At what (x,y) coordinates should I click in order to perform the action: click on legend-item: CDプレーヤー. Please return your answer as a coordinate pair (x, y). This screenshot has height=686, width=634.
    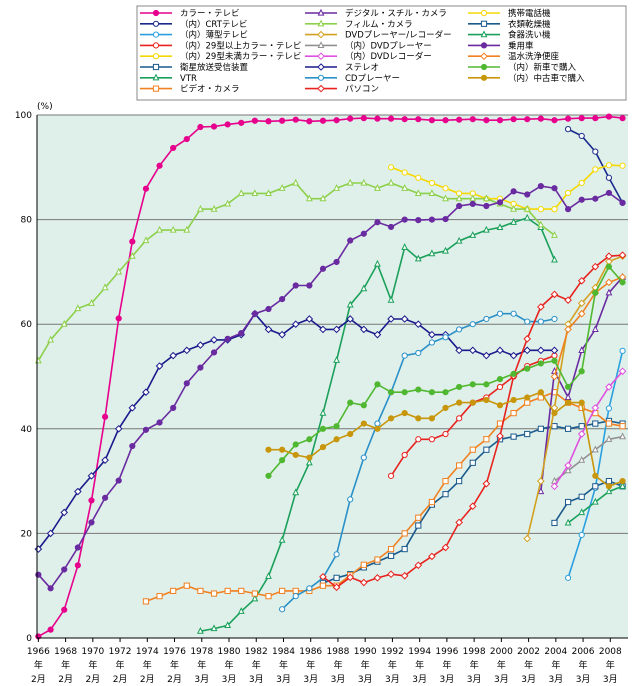
    Looking at the image, I should click on (352, 79).